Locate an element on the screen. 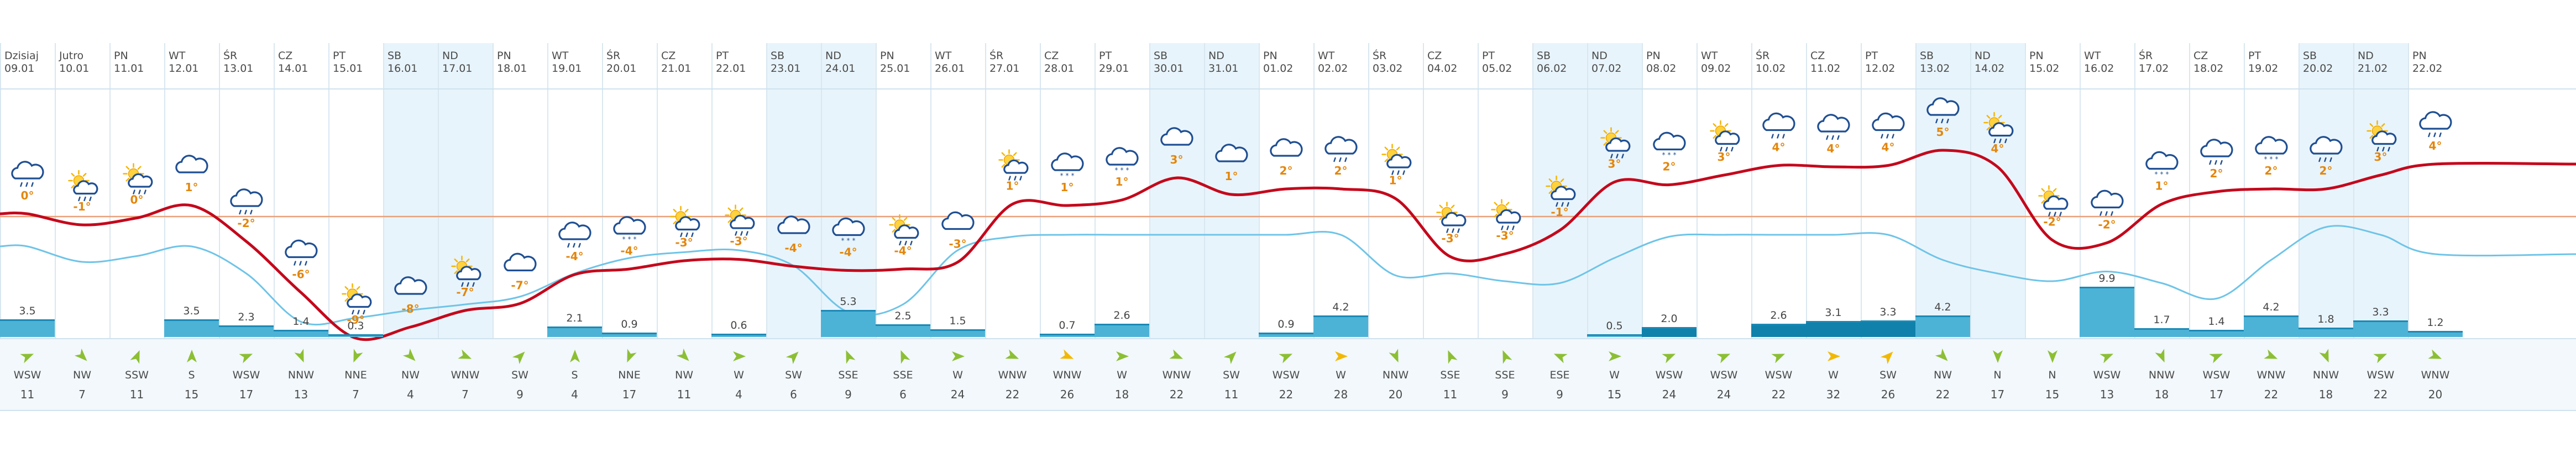 This screenshot has width=2576, height=453. wind-direction-label: SW is located at coordinates (1231, 375).